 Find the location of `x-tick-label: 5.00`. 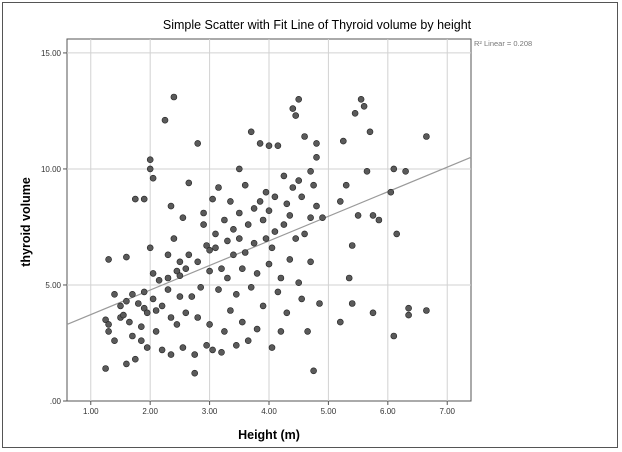

x-tick-label: 5.00 is located at coordinates (329, 411).